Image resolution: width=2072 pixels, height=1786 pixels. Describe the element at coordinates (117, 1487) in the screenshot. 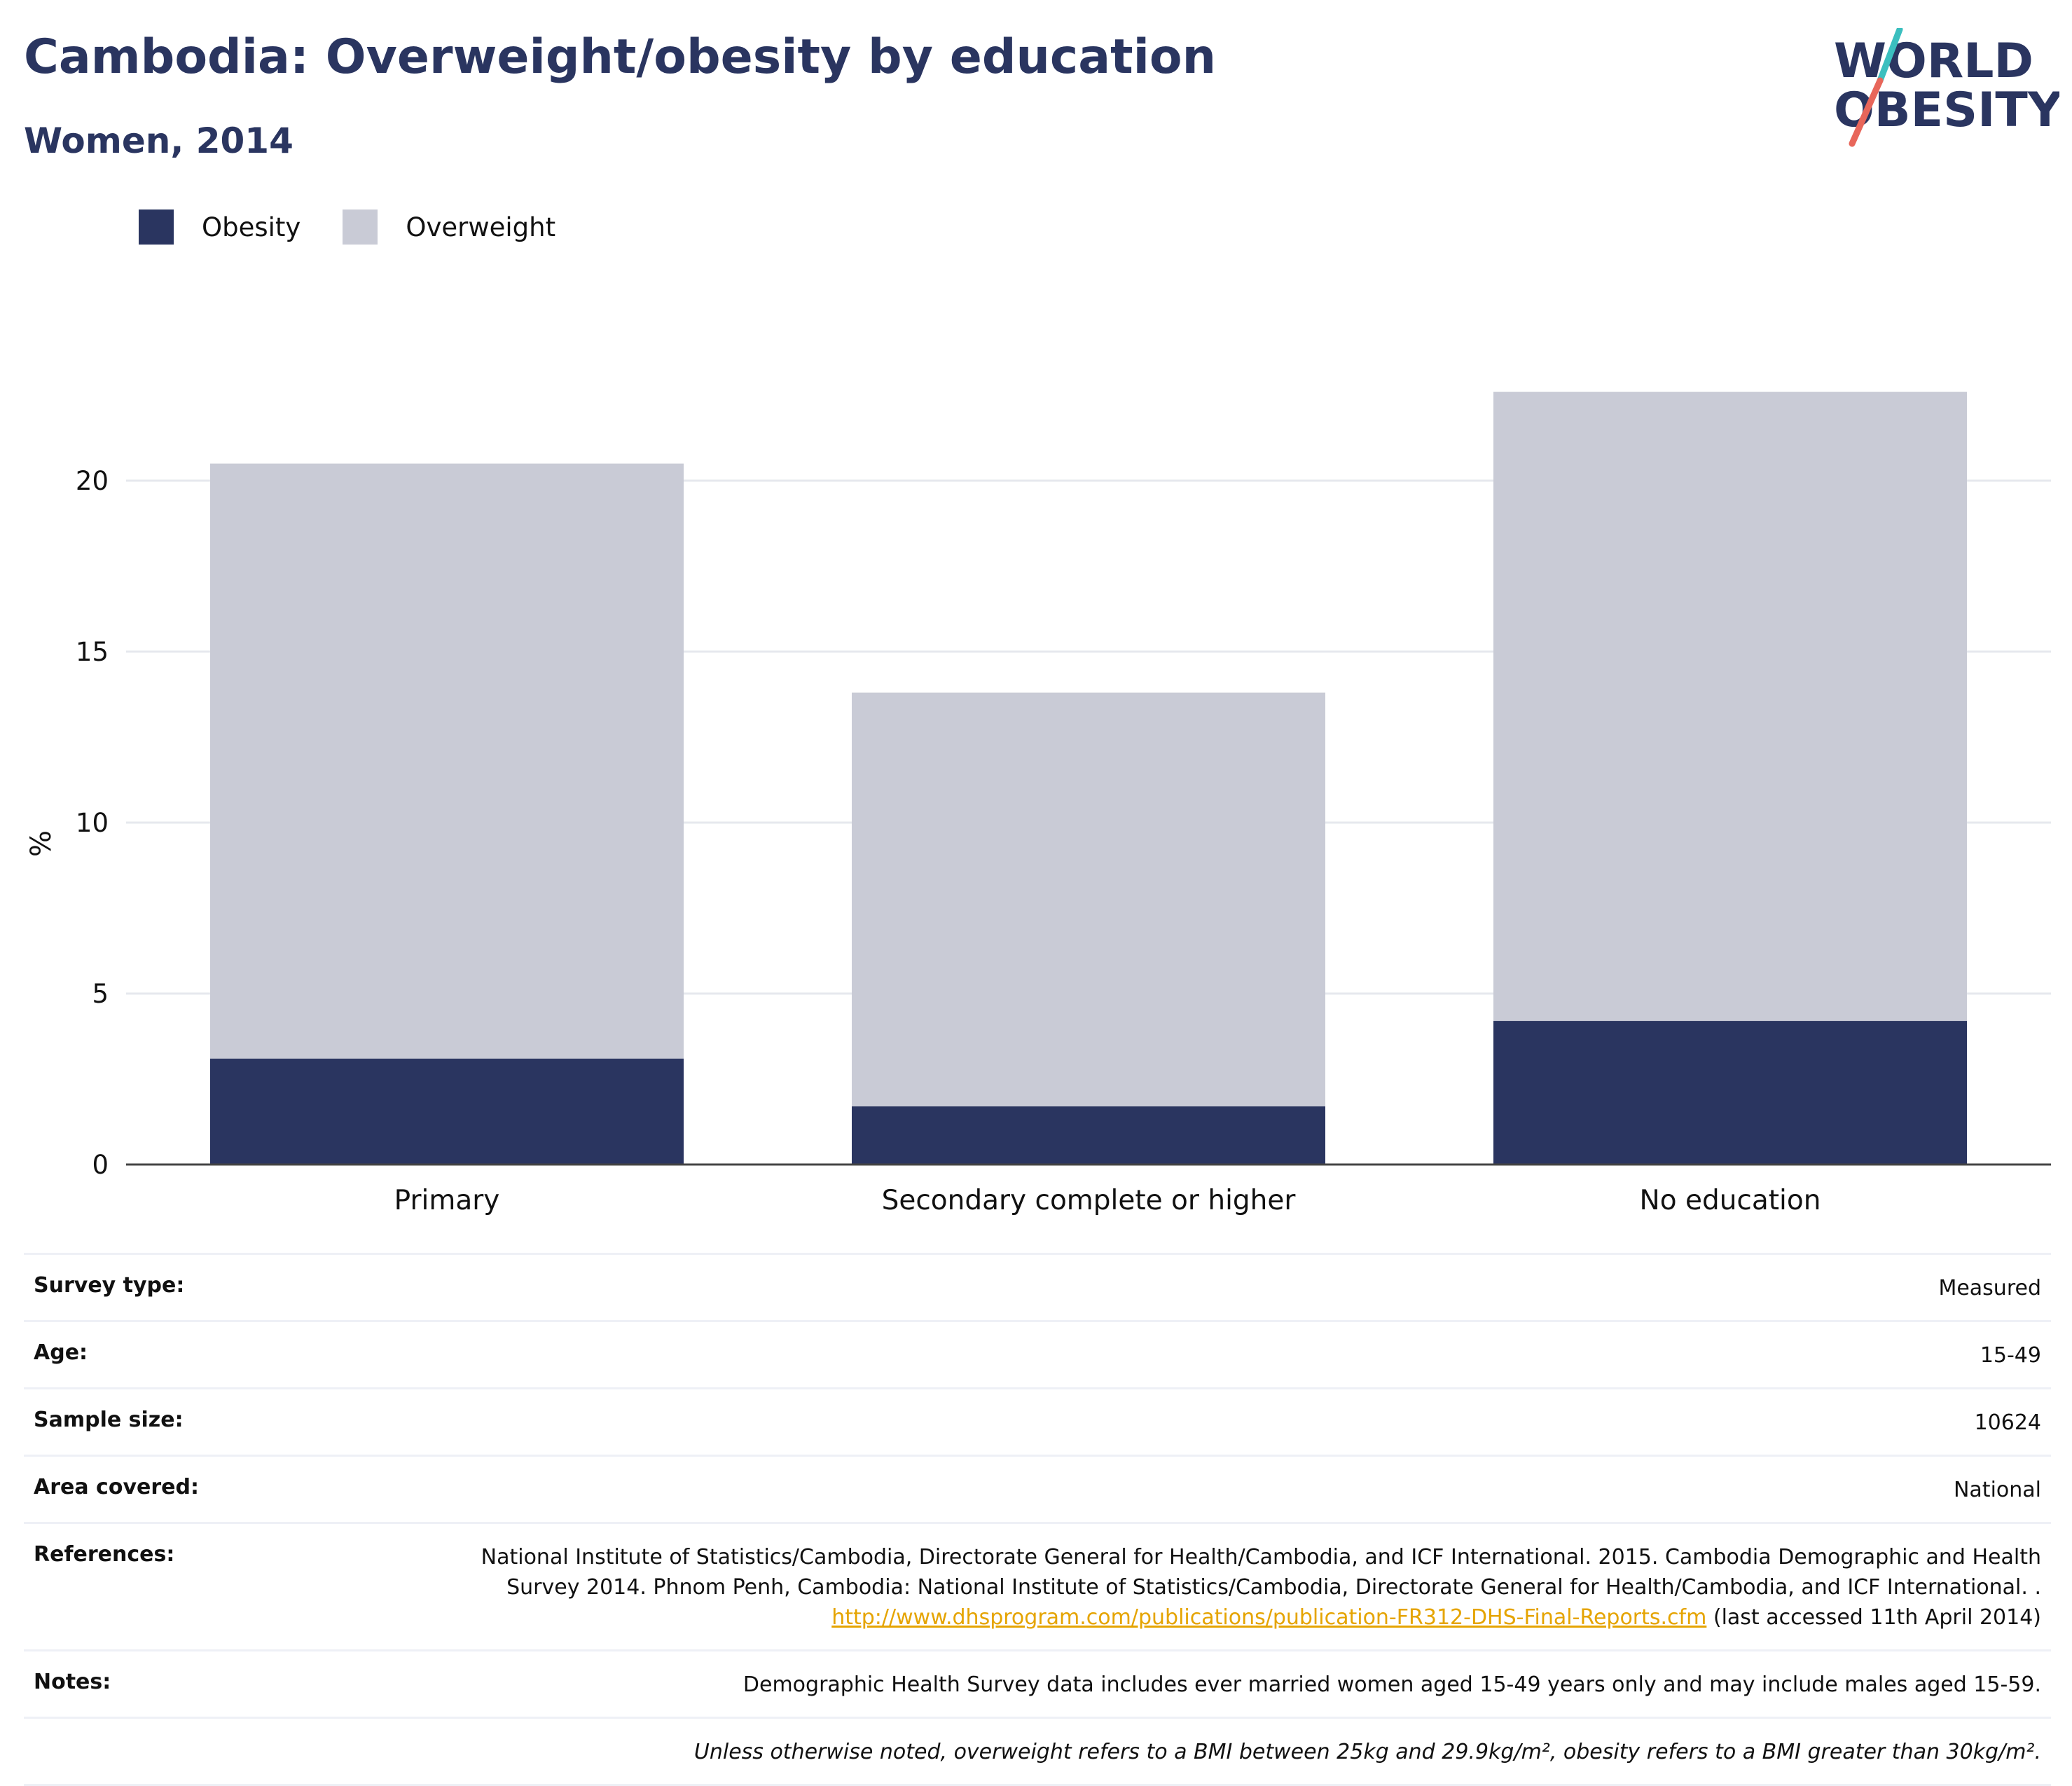

I see `detail-key: Area covered:` at that location.